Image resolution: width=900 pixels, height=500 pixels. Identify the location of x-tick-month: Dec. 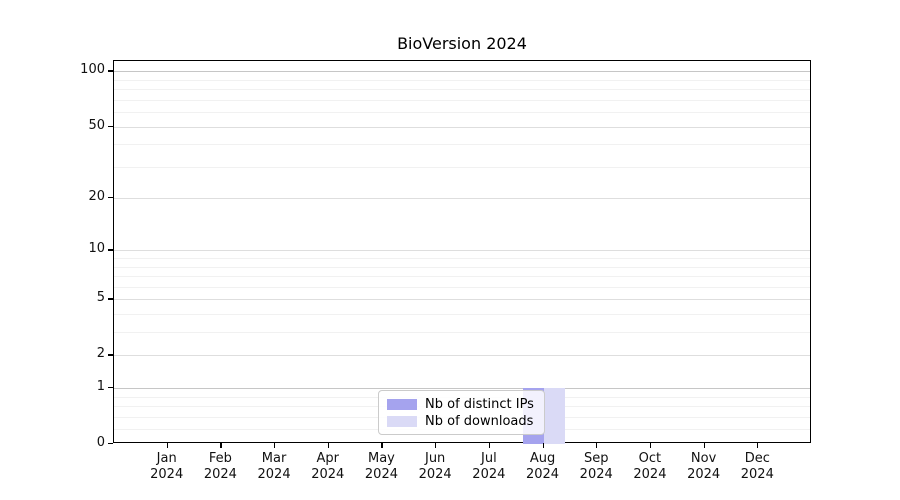
(757, 458).